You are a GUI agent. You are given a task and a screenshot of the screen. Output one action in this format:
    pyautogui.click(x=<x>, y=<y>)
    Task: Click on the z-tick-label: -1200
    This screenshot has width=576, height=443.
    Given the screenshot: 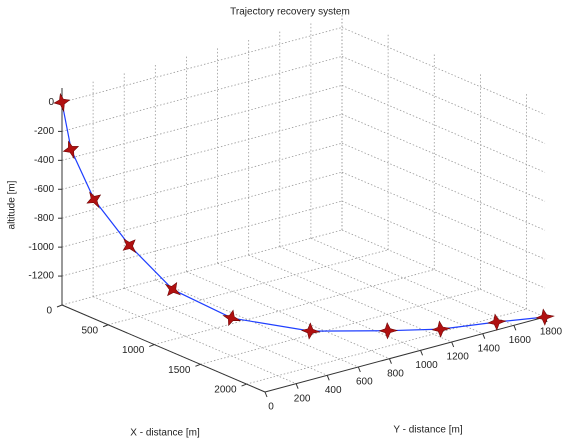 What is the action you would take?
    pyautogui.click(x=41, y=276)
    